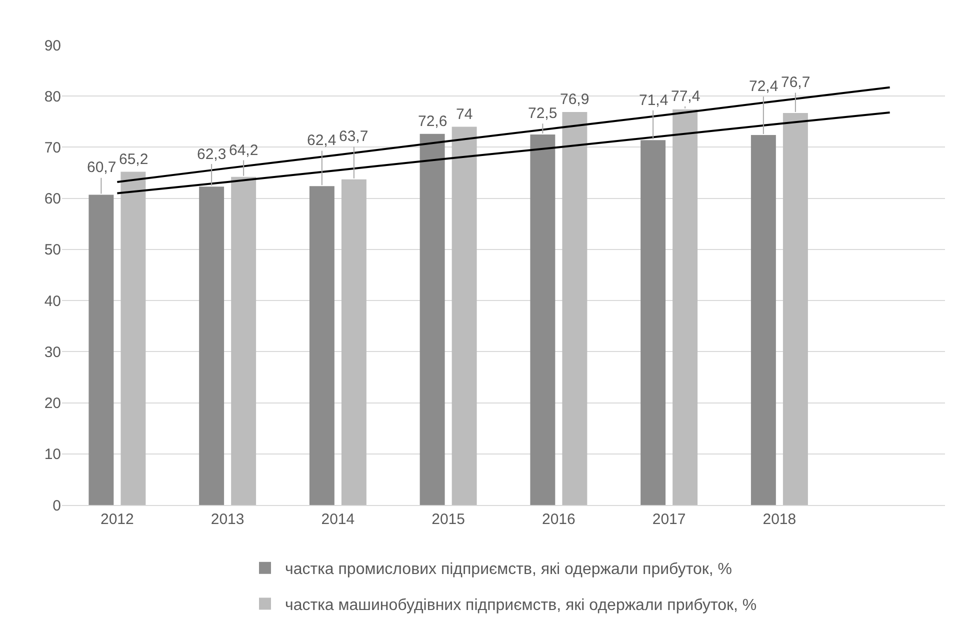  What do you see at coordinates (52, 352) in the screenshot?
I see `y-tick-label: 30` at bounding box center [52, 352].